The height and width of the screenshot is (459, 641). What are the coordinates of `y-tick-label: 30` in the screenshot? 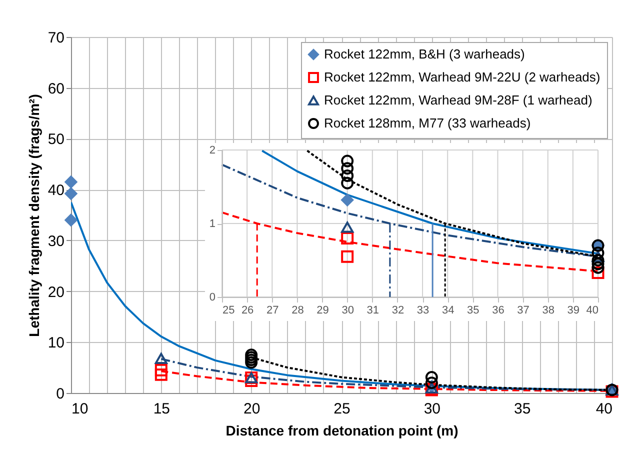 It's located at (56, 241).